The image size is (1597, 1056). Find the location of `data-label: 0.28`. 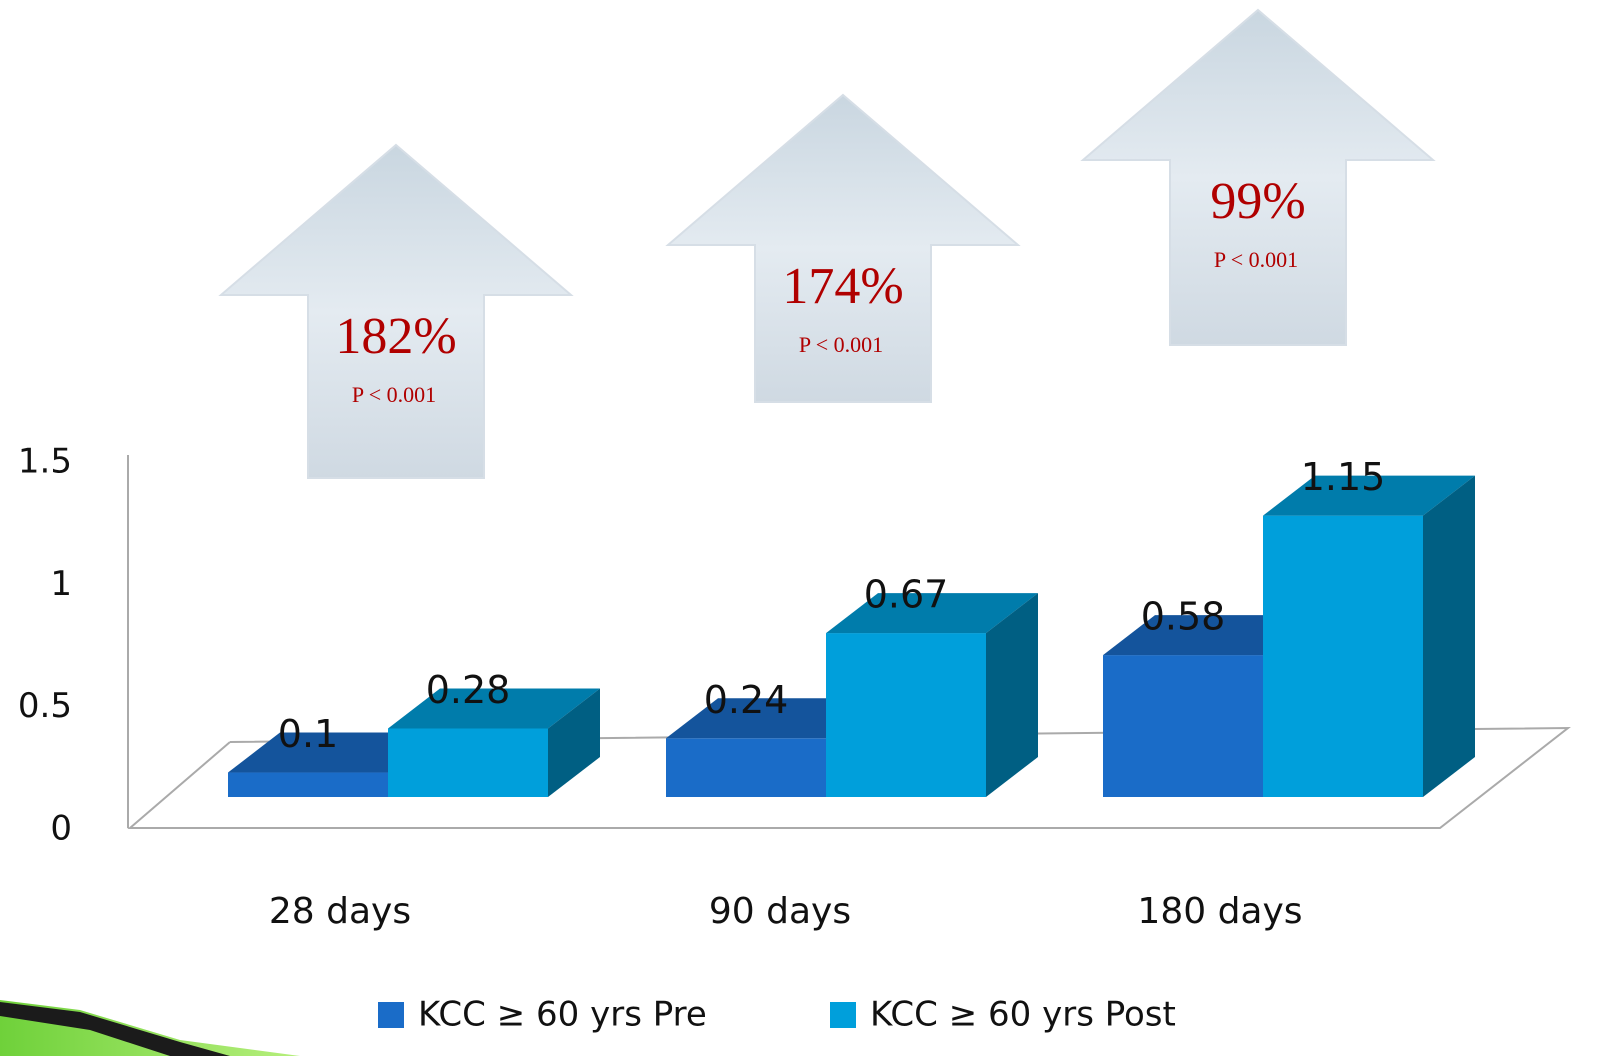

data-label: 0.28 is located at coordinates (468, 690).